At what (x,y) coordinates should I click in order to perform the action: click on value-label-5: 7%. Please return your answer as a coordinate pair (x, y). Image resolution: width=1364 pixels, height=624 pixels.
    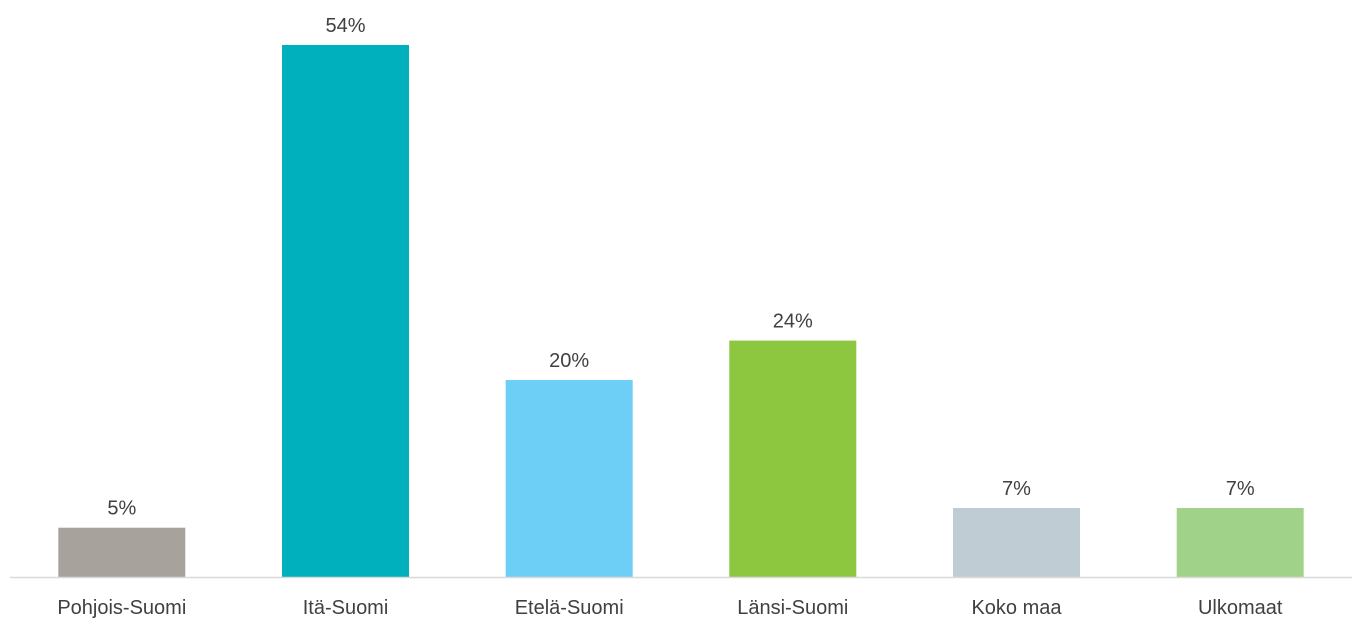
    Looking at the image, I should click on (1240, 489).